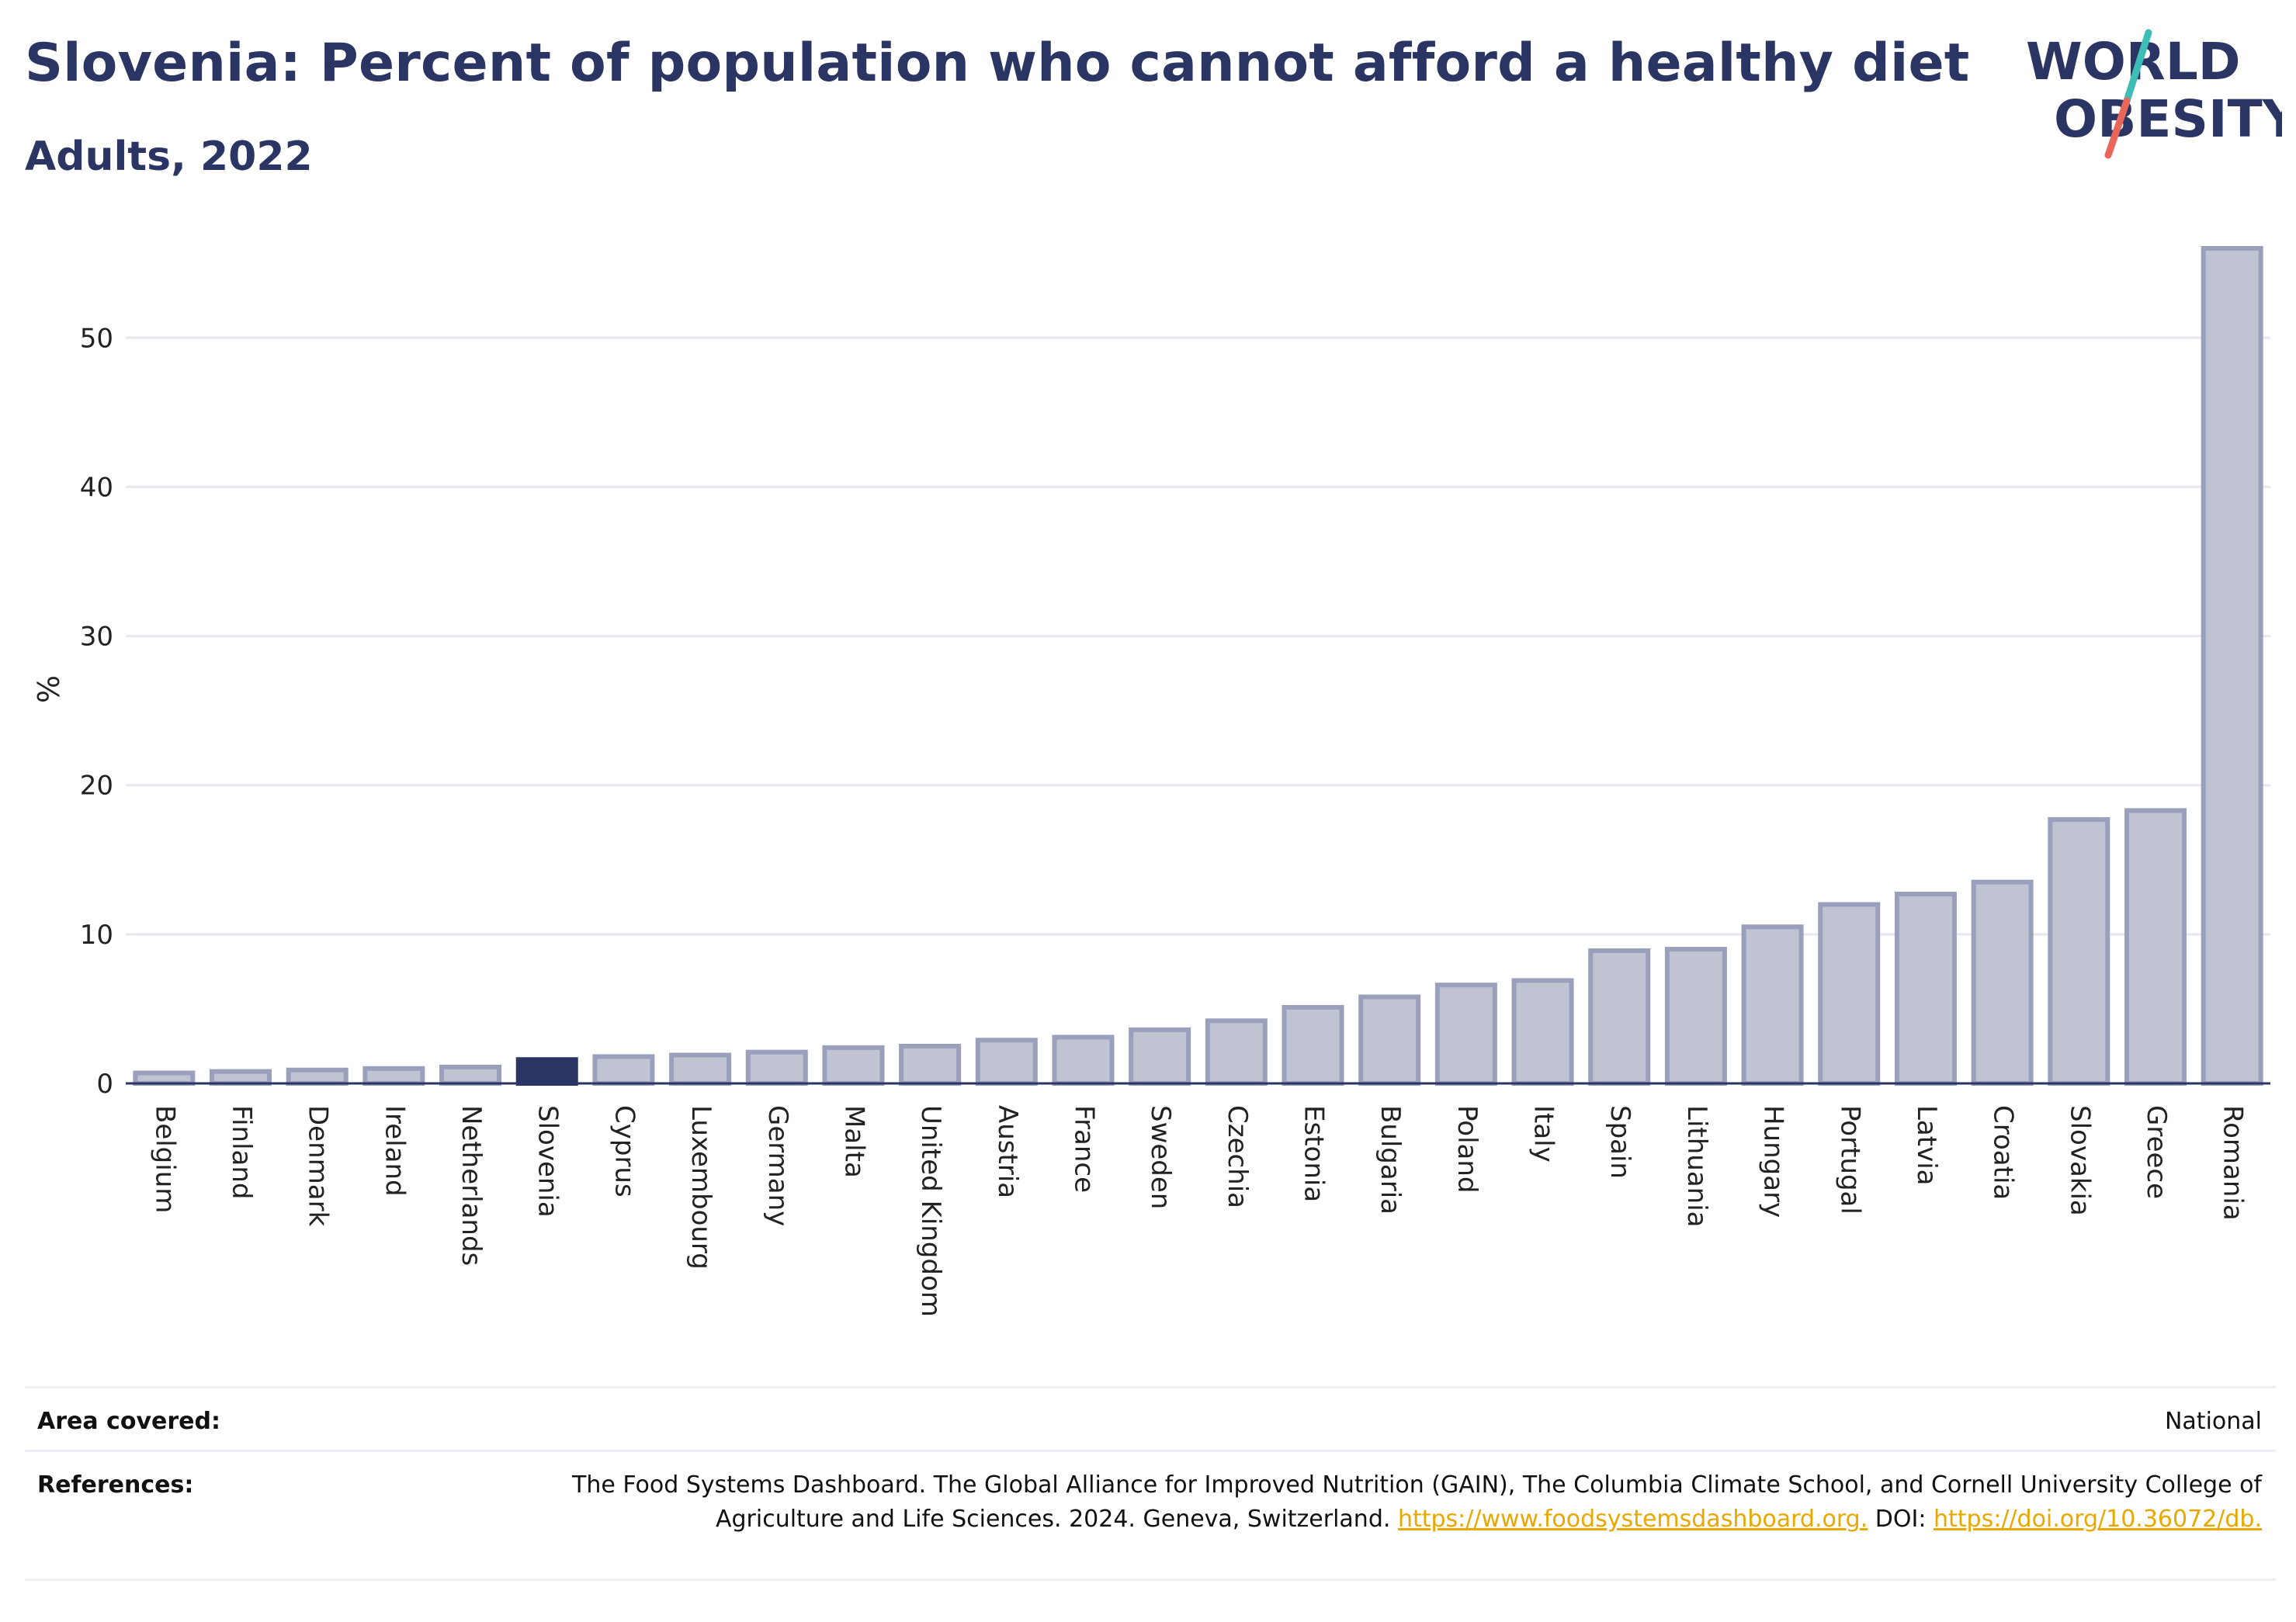 Image resolution: width=2296 pixels, height=1622 pixels. I want to click on y-tick-label: 40, so click(96, 488).